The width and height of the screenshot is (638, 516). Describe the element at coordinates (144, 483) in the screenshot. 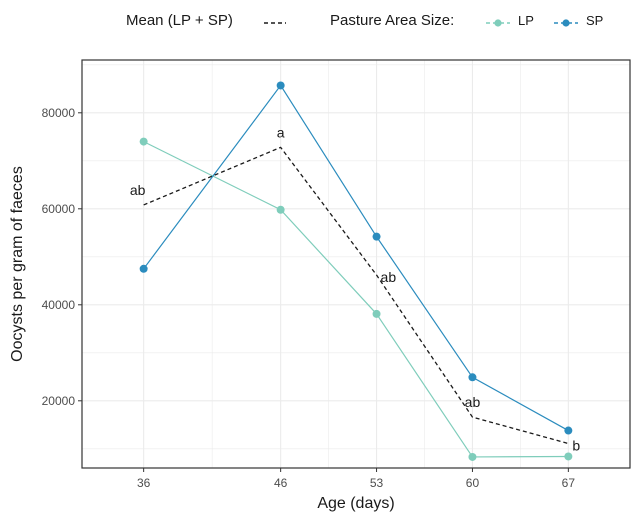

I see `x-tick-label: 36` at that location.